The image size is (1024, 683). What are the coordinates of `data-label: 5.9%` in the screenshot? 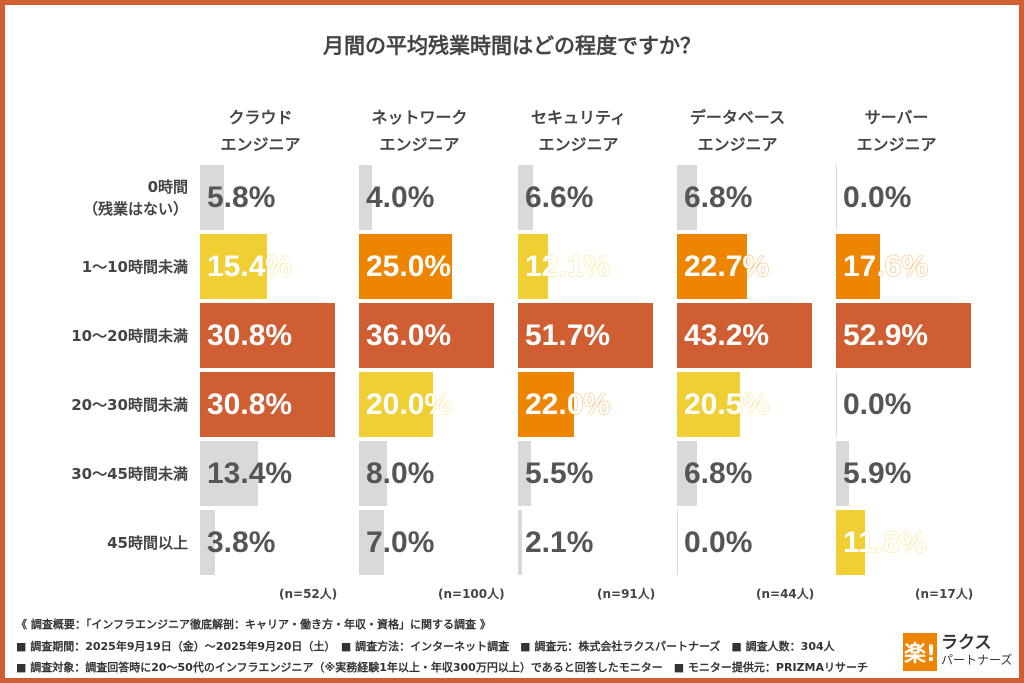 It's located at (877, 473).